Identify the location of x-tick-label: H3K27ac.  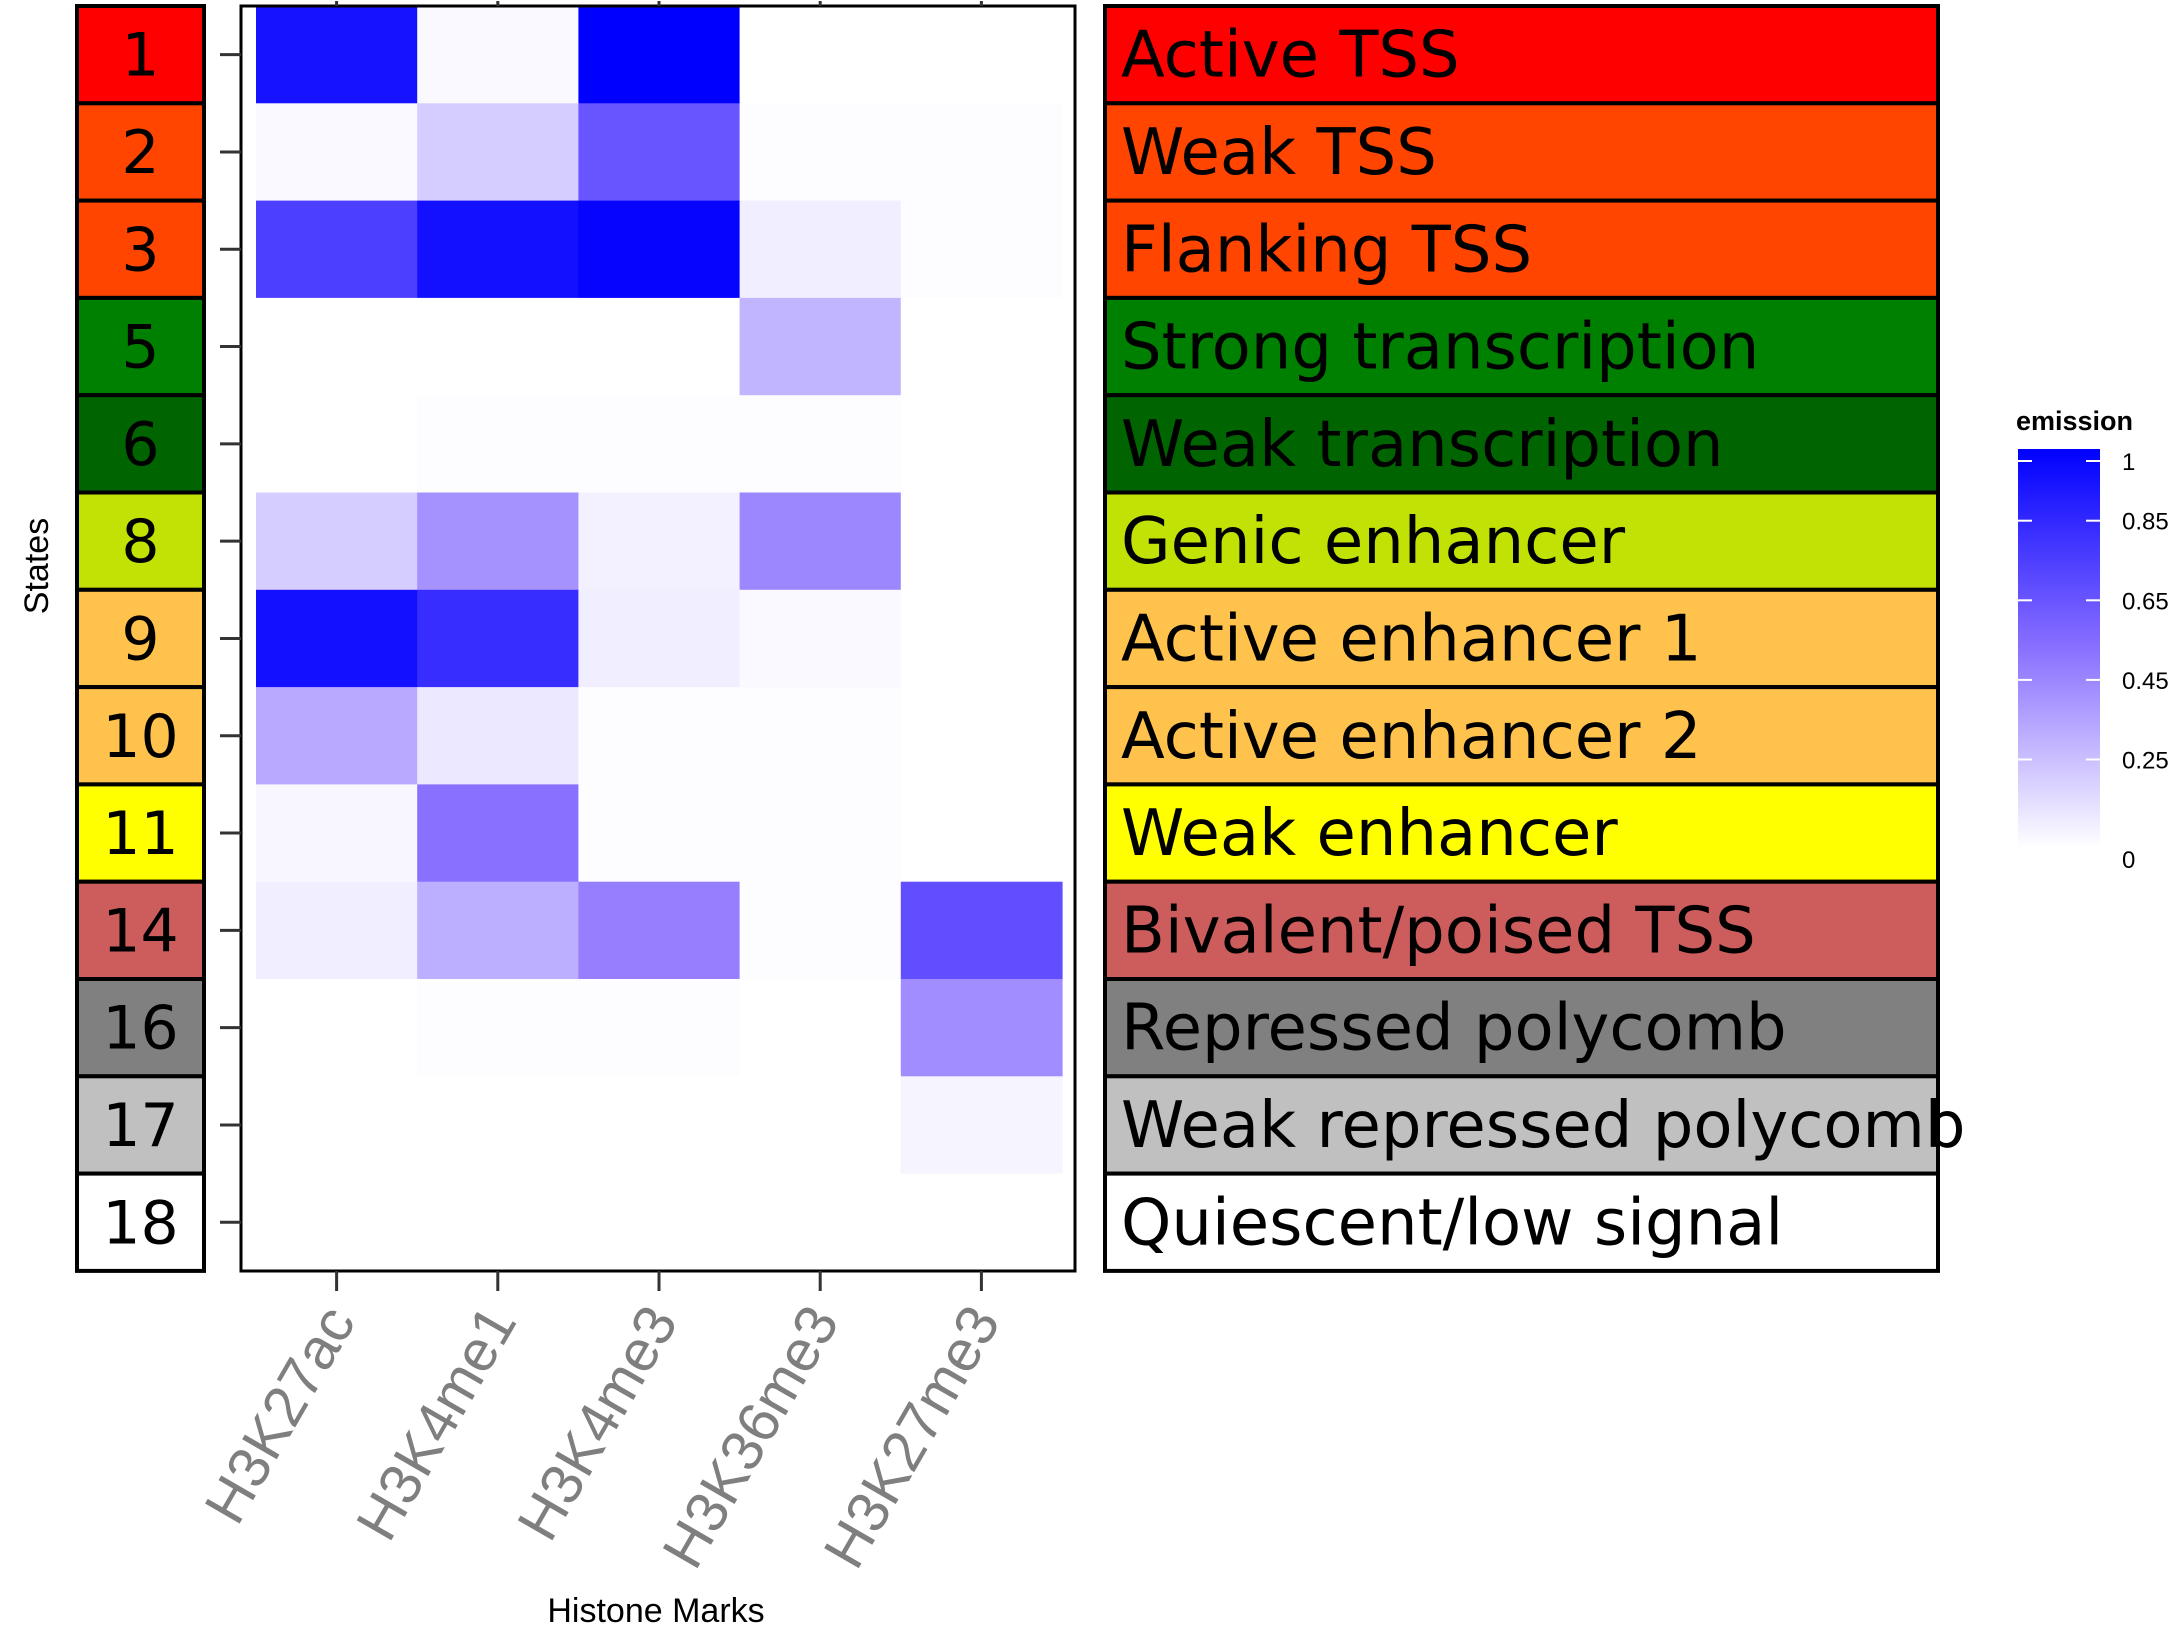
(280, 1414).